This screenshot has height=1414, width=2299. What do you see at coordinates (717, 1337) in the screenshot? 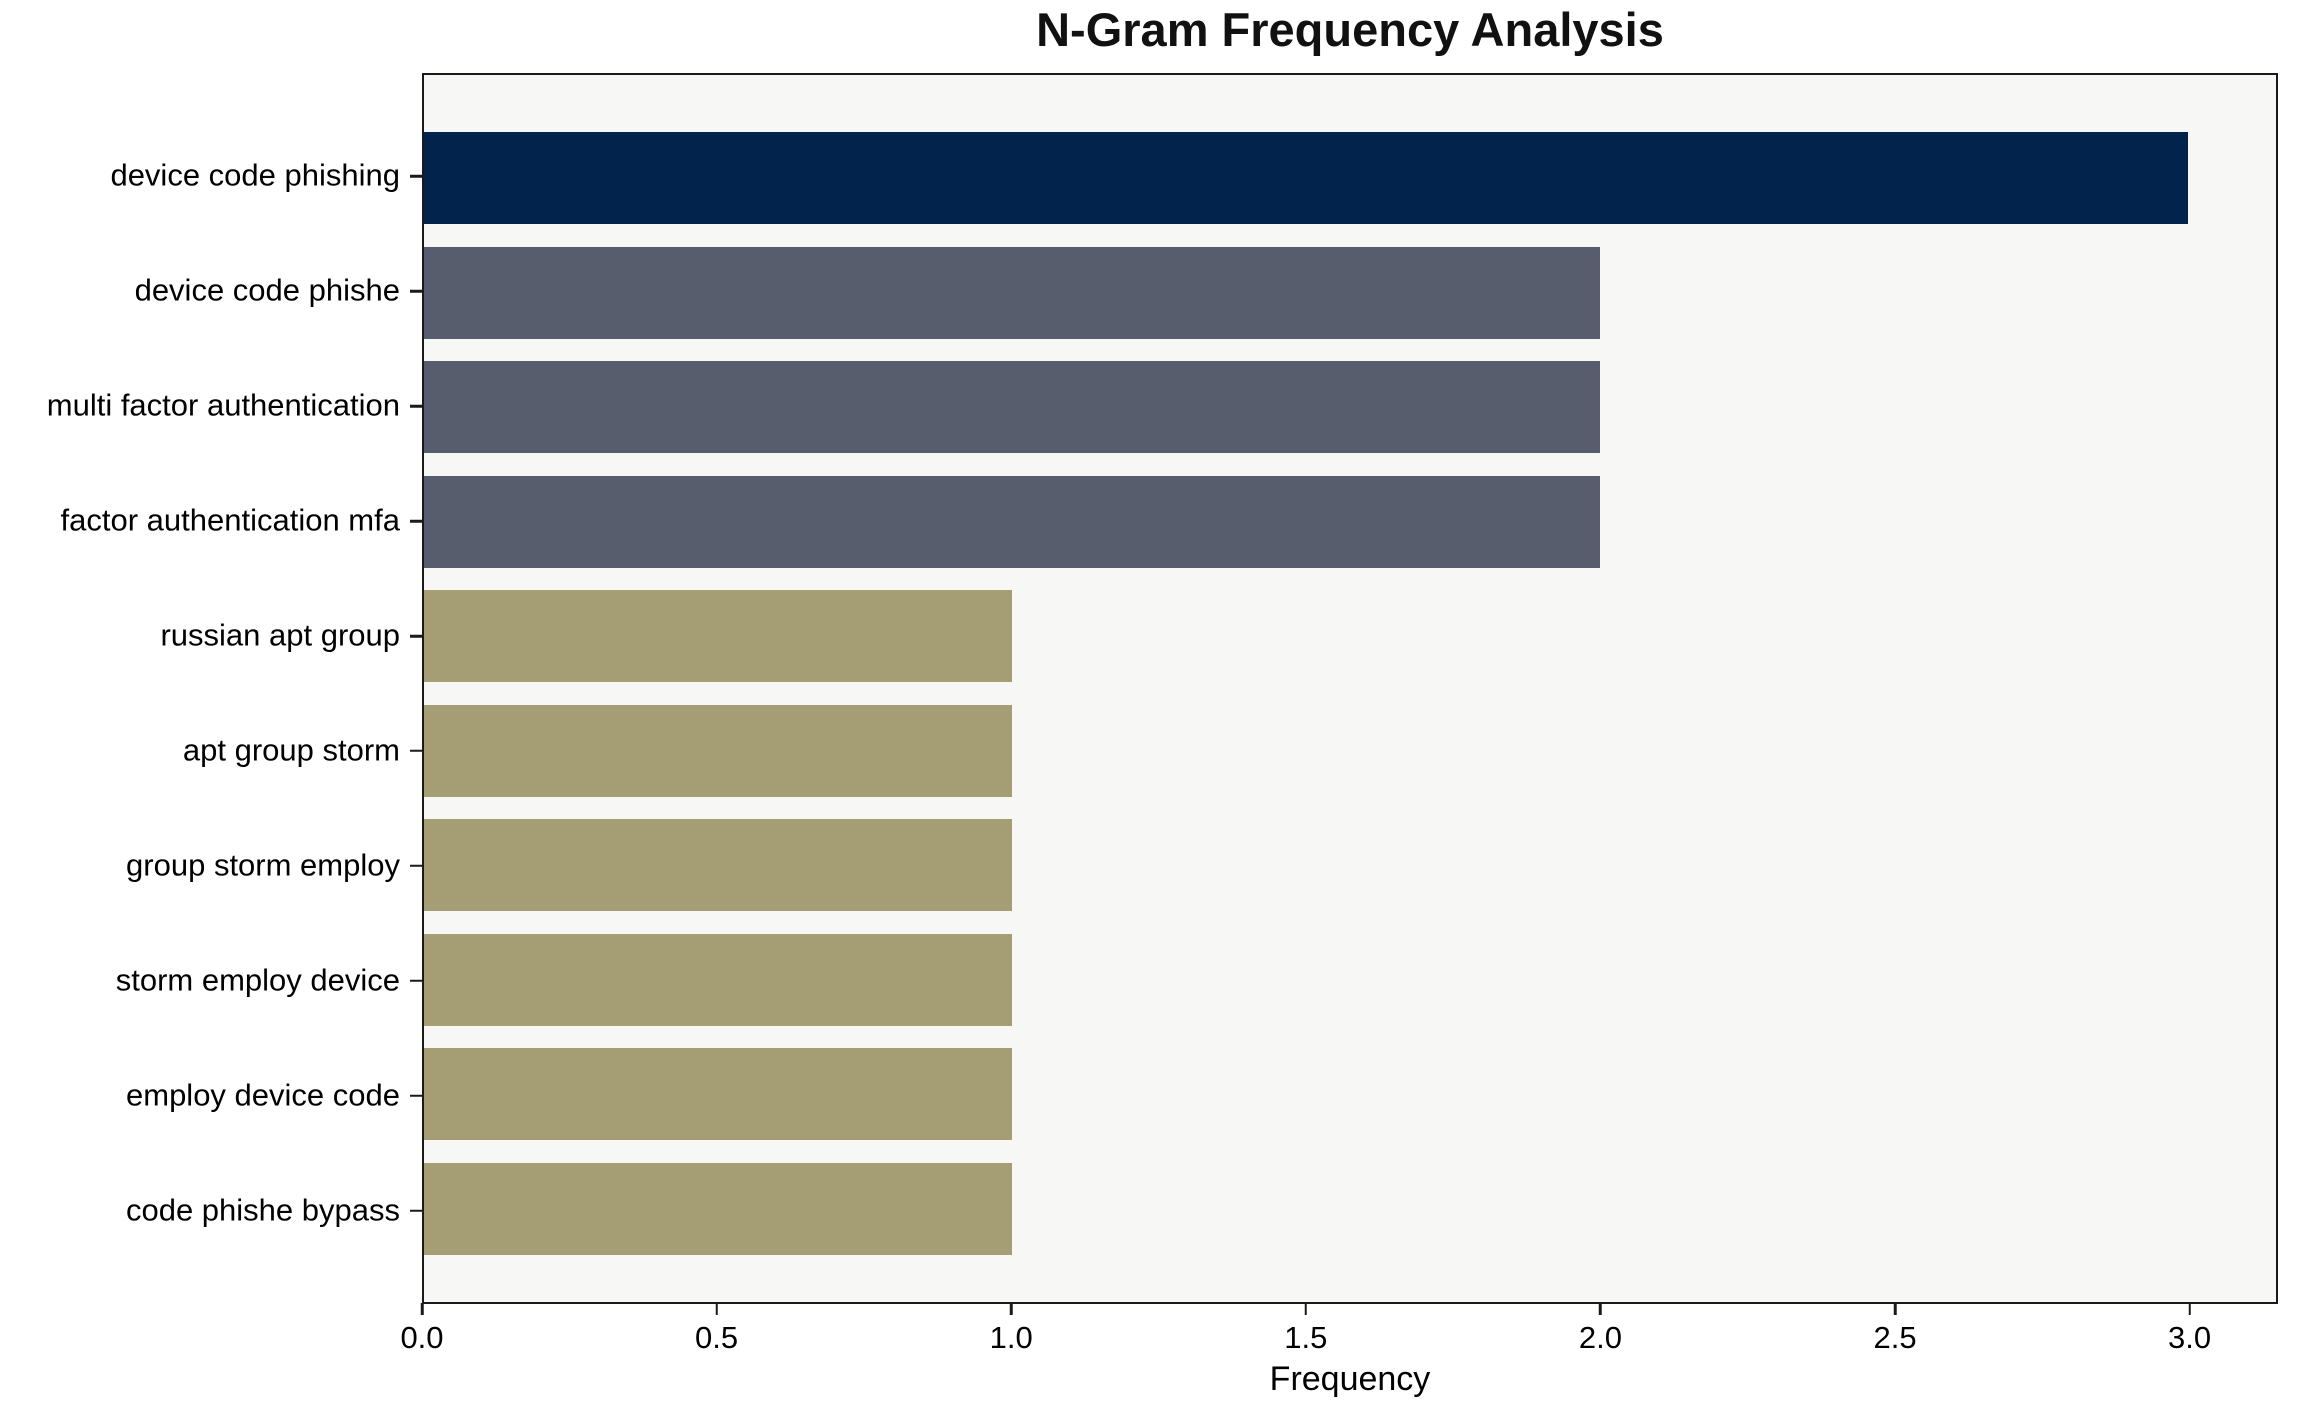
I see `x-tick-label: 0.5` at bounding box center [717, 1337].